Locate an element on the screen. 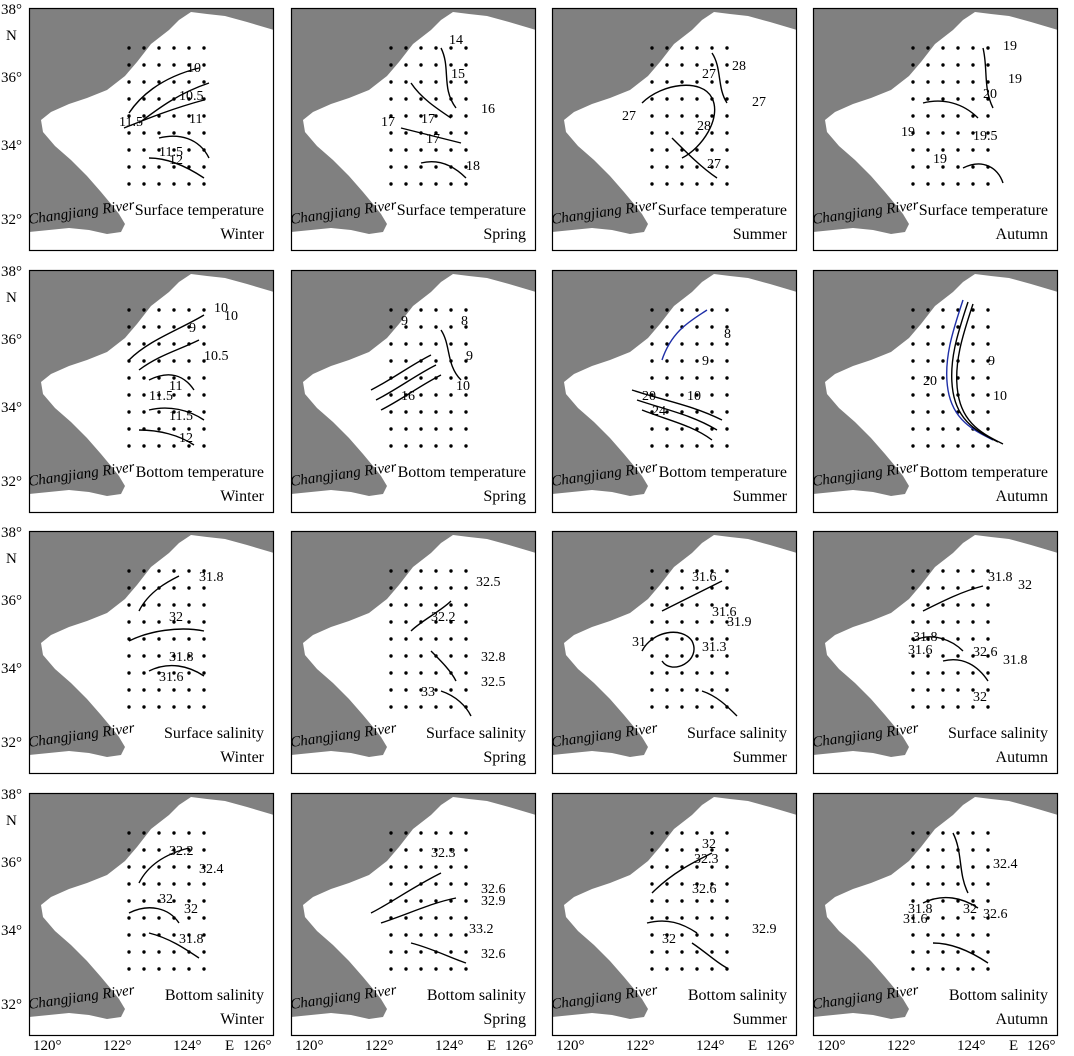 The width and height of the screenshot is (1074, 1056). contour-label: 9 is located at coordinates (705, 361).